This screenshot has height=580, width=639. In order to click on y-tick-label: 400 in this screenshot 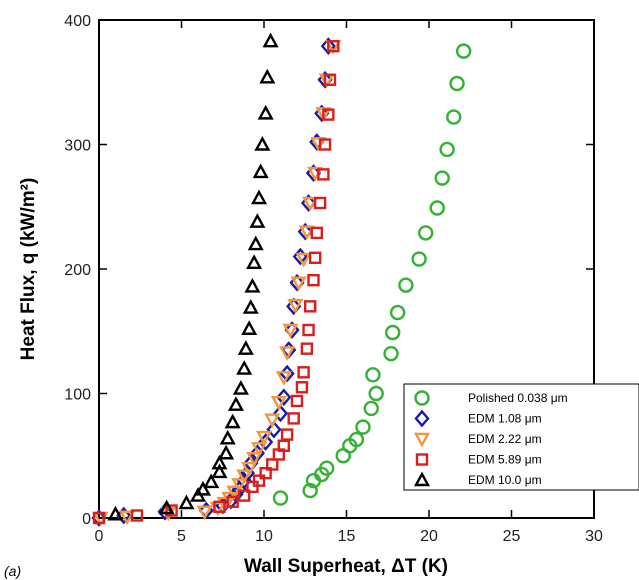, I will do `click(77, 21)`.